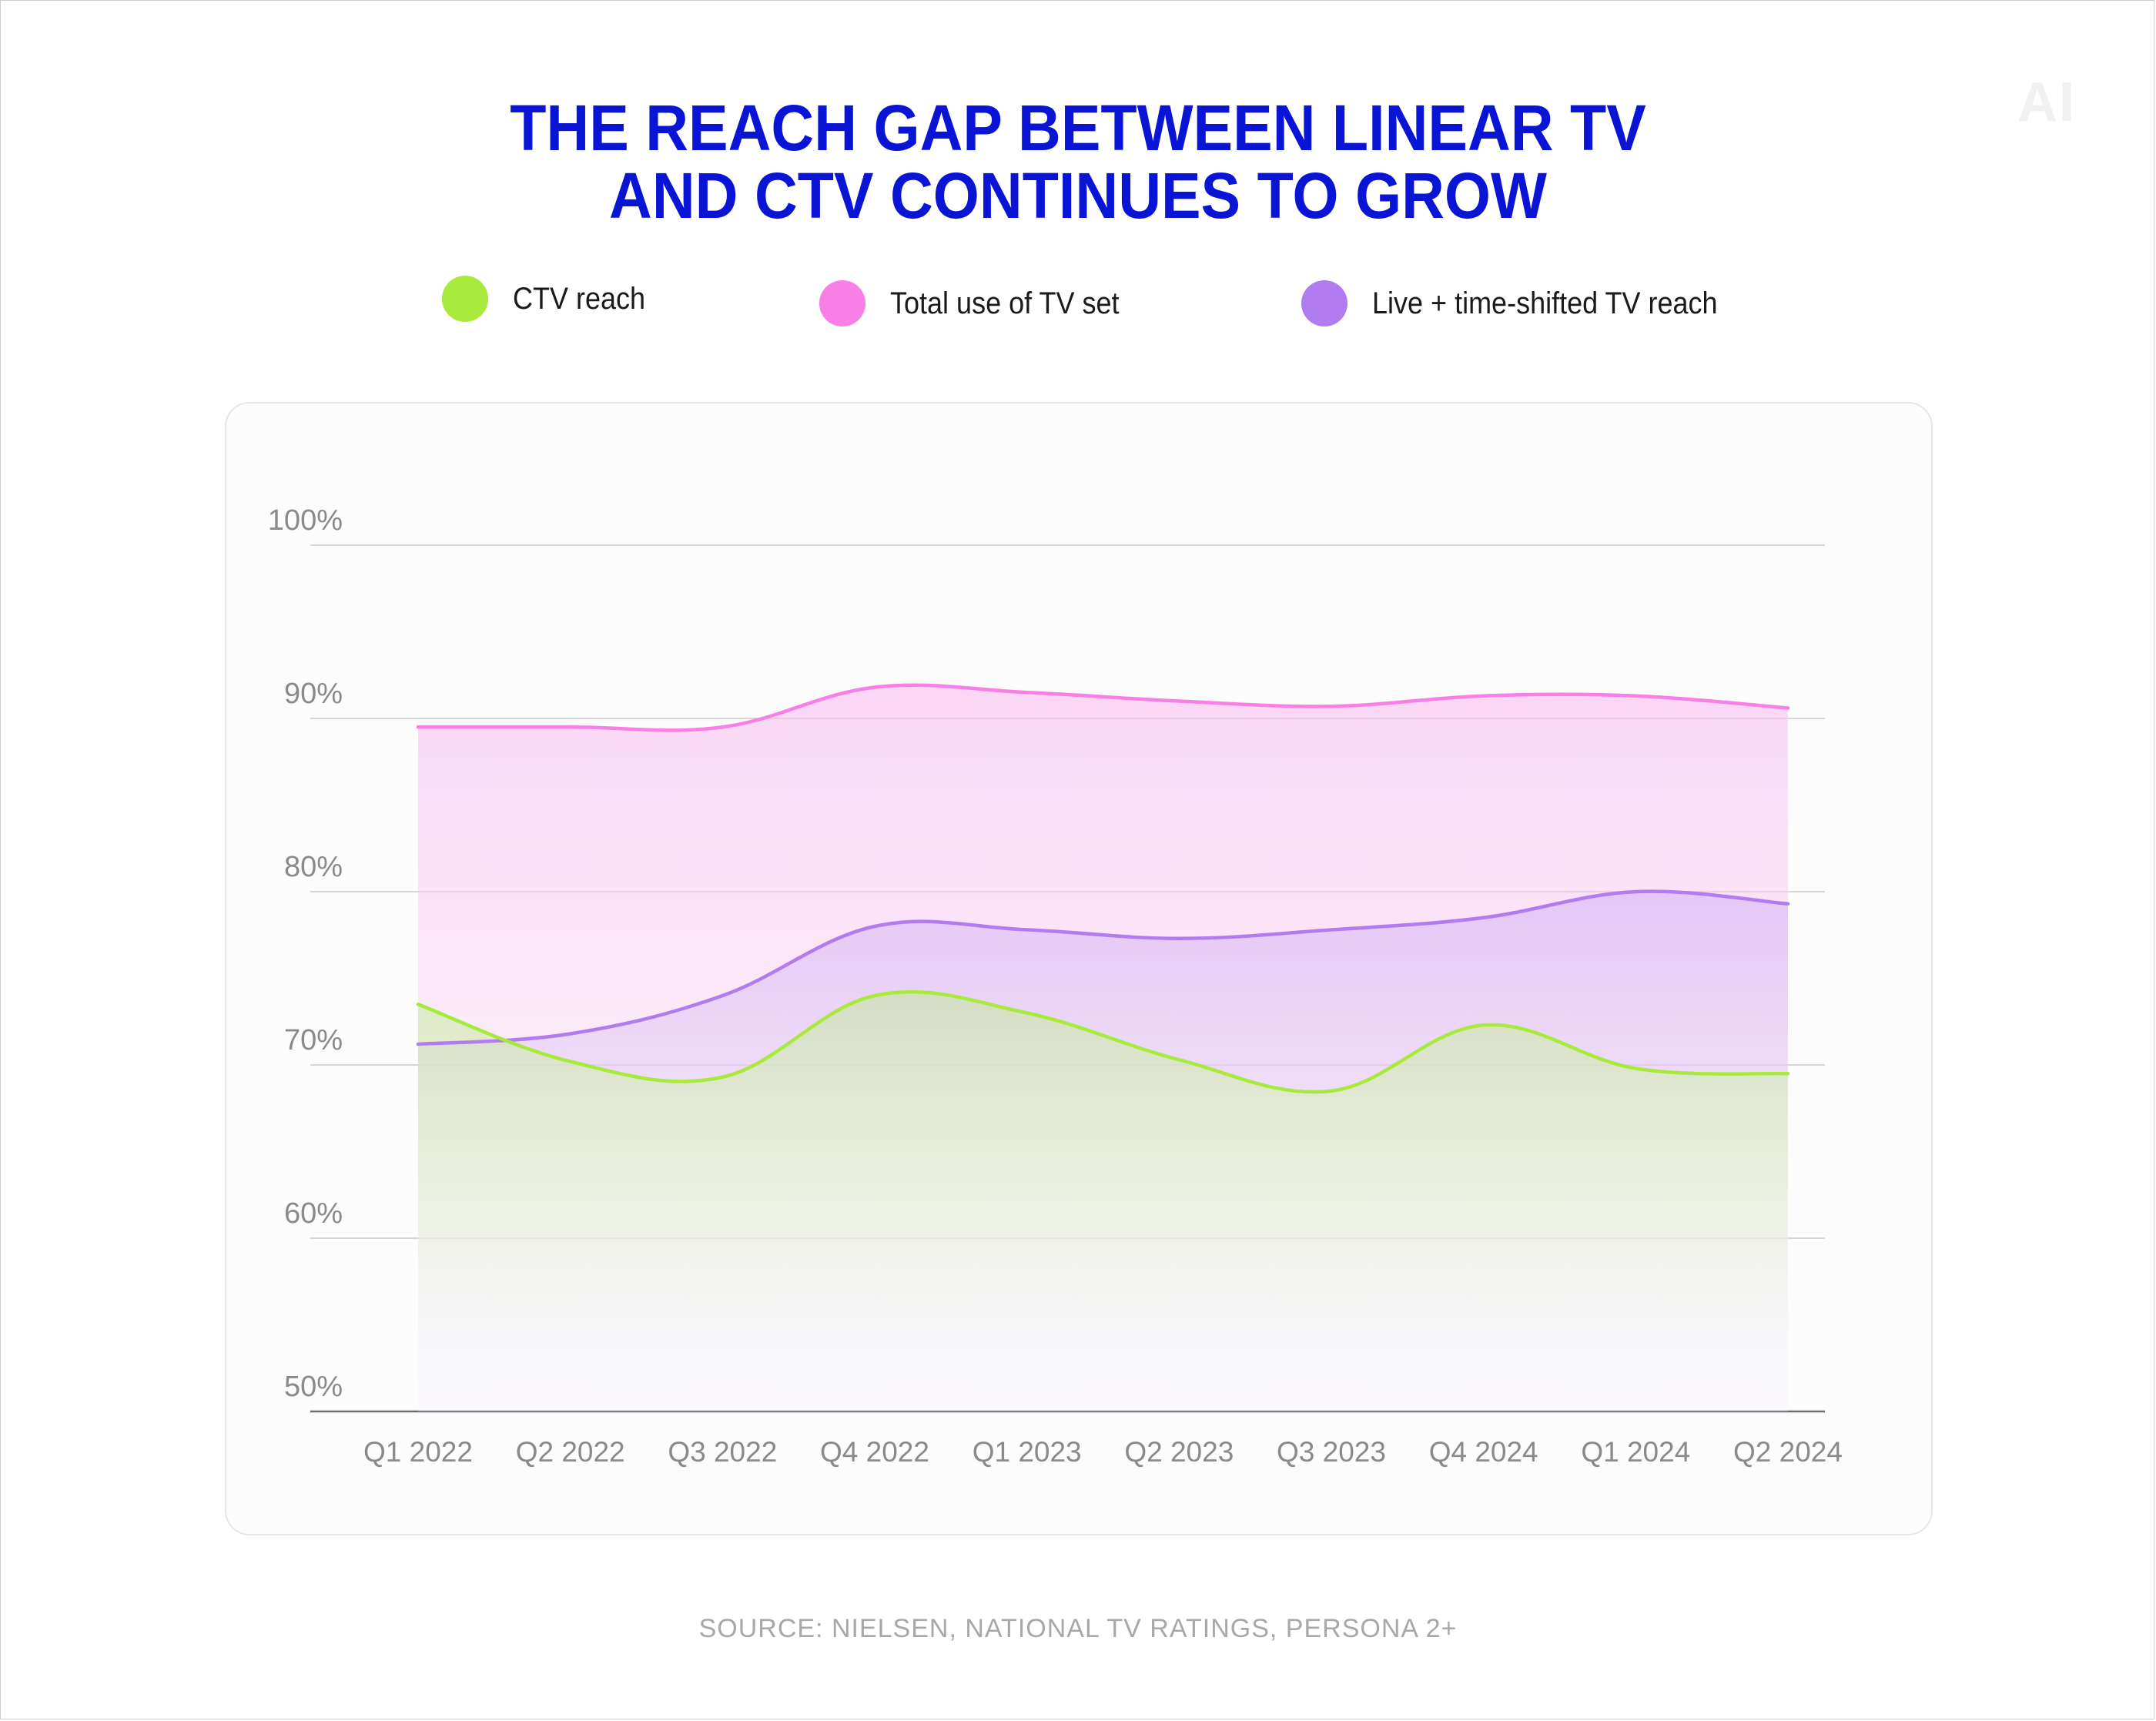 This screenshot has height=1721, width=2156. I want to click on legend-item-live: Live + time-shifted TV reach, so click(1528, 303).